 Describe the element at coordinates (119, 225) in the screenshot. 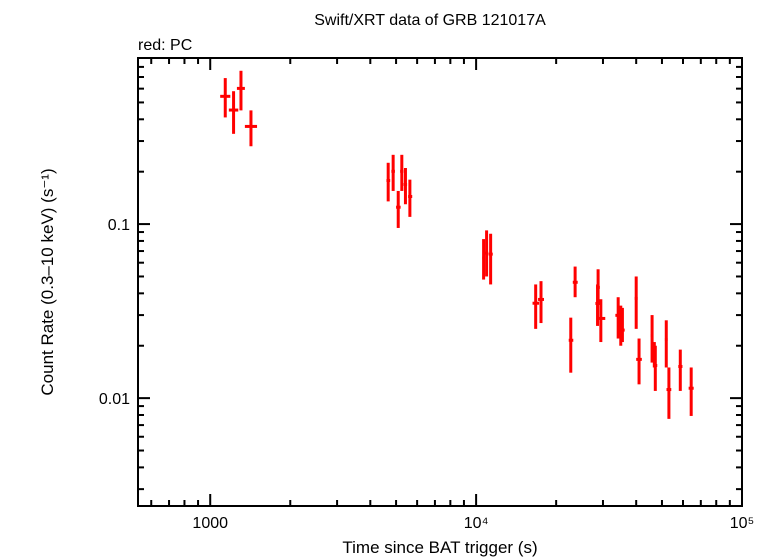

I see `y-tick-label: 0.1` at that location.